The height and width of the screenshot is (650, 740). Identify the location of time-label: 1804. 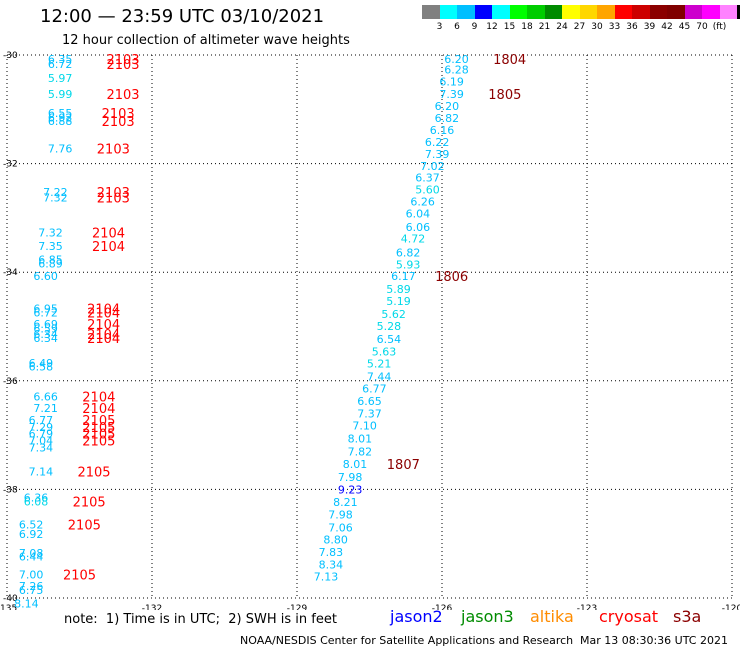
(509, 60).